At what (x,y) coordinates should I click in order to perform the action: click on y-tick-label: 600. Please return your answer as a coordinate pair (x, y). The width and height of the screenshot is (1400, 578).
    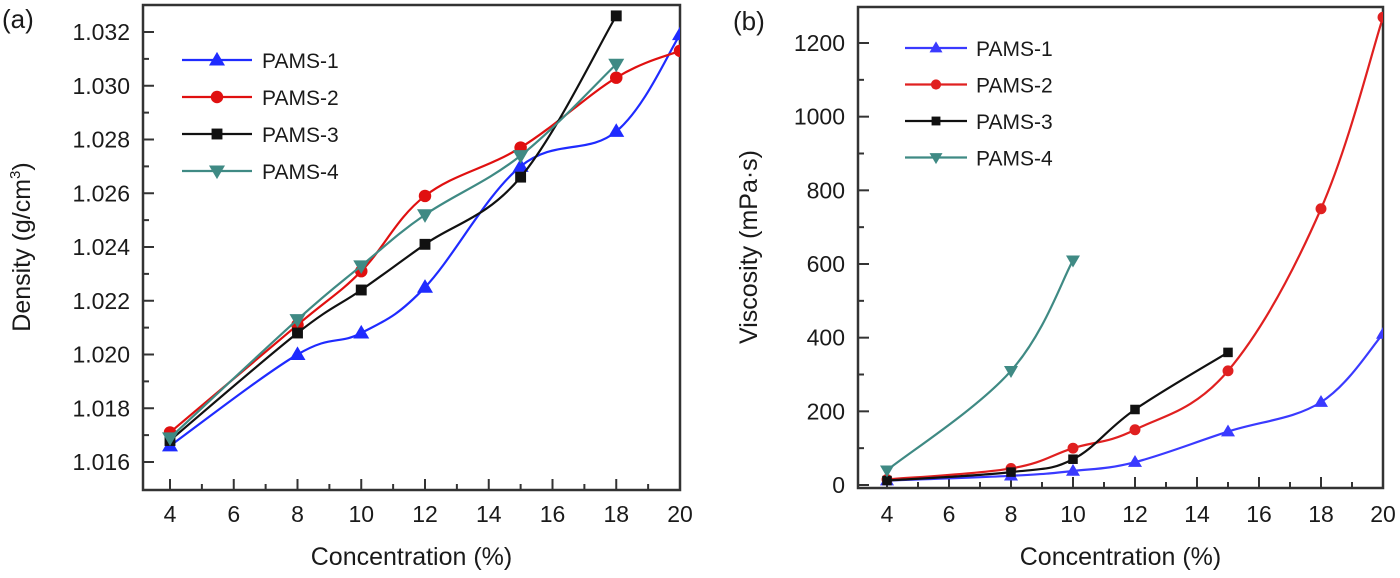
    Looking at the image, I should click on (826, 264).